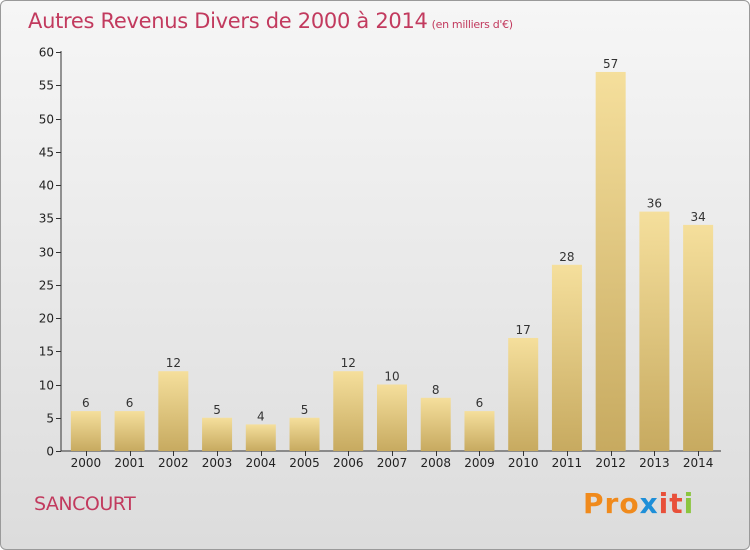  Describe the element at coordinates (86, 463) in the screenshot. I see `x-tick-label: 2000` at that location.